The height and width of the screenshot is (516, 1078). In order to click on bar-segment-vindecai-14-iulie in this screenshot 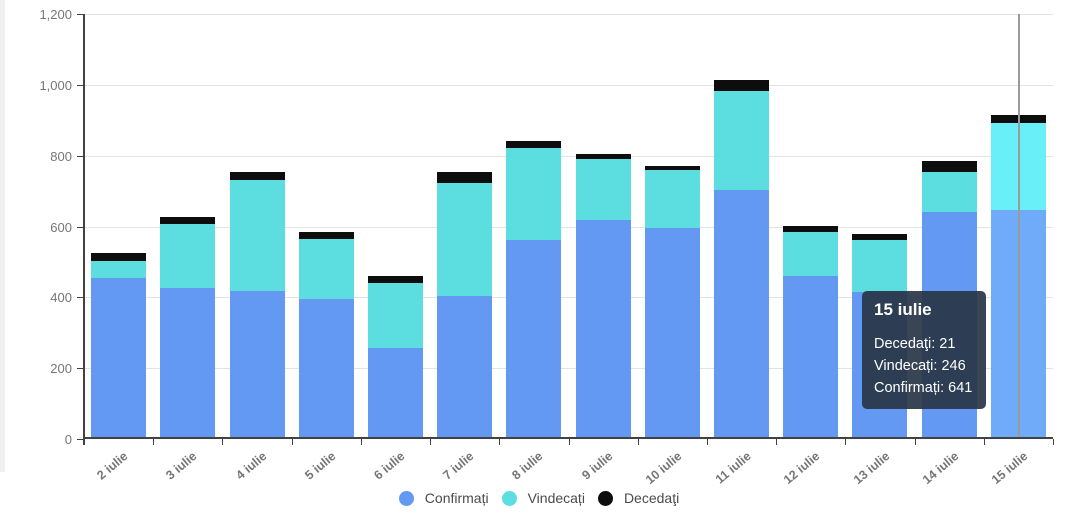, I will do `click(949, 192)`.